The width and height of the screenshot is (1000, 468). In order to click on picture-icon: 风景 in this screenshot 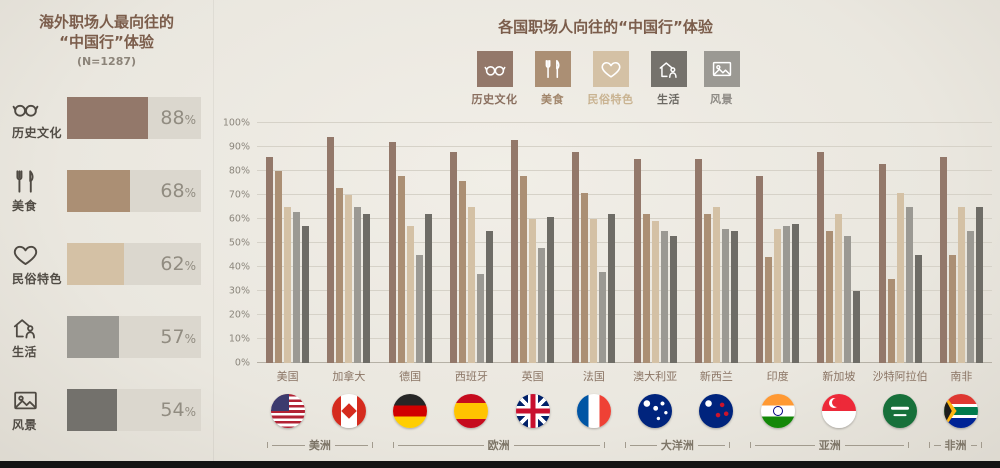, I will do `click(39, 410)`.